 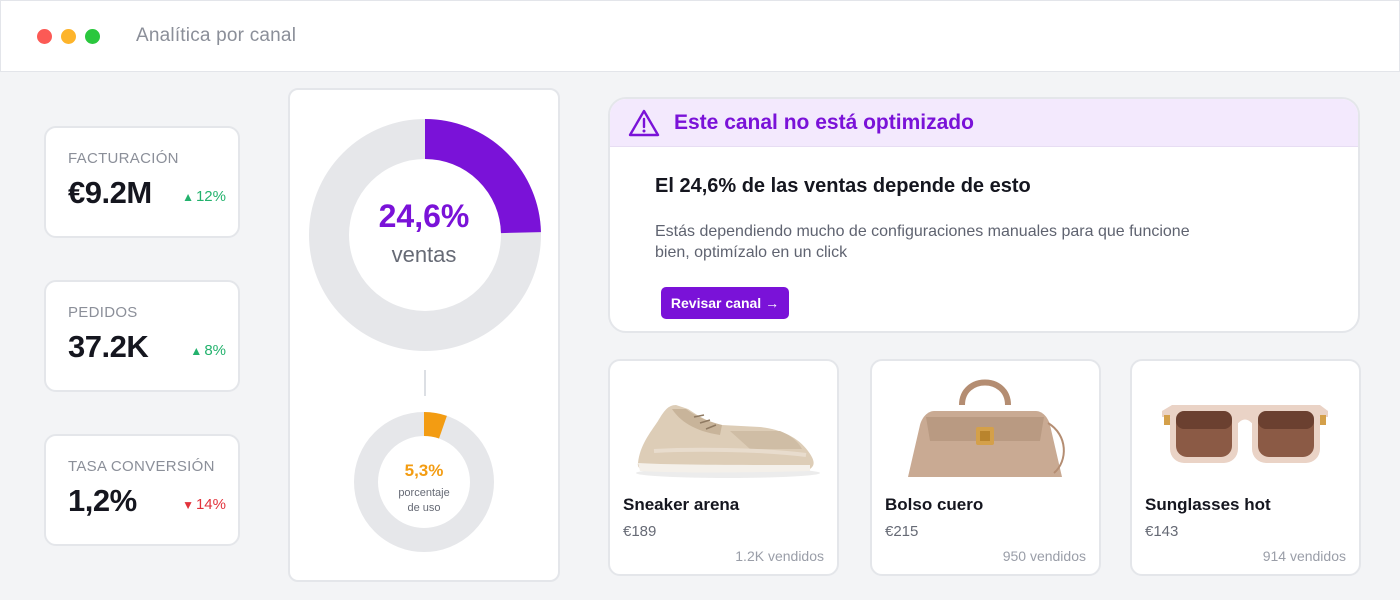 I want to click on product-price: €143, so click(x=1162, y=531).